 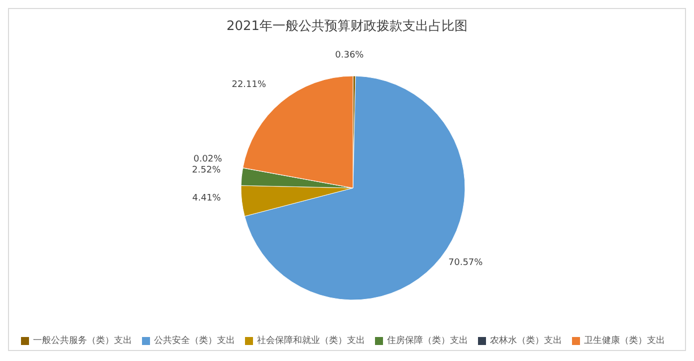 I want to click on data-label: 0.36%, so click(x=349, y=55).